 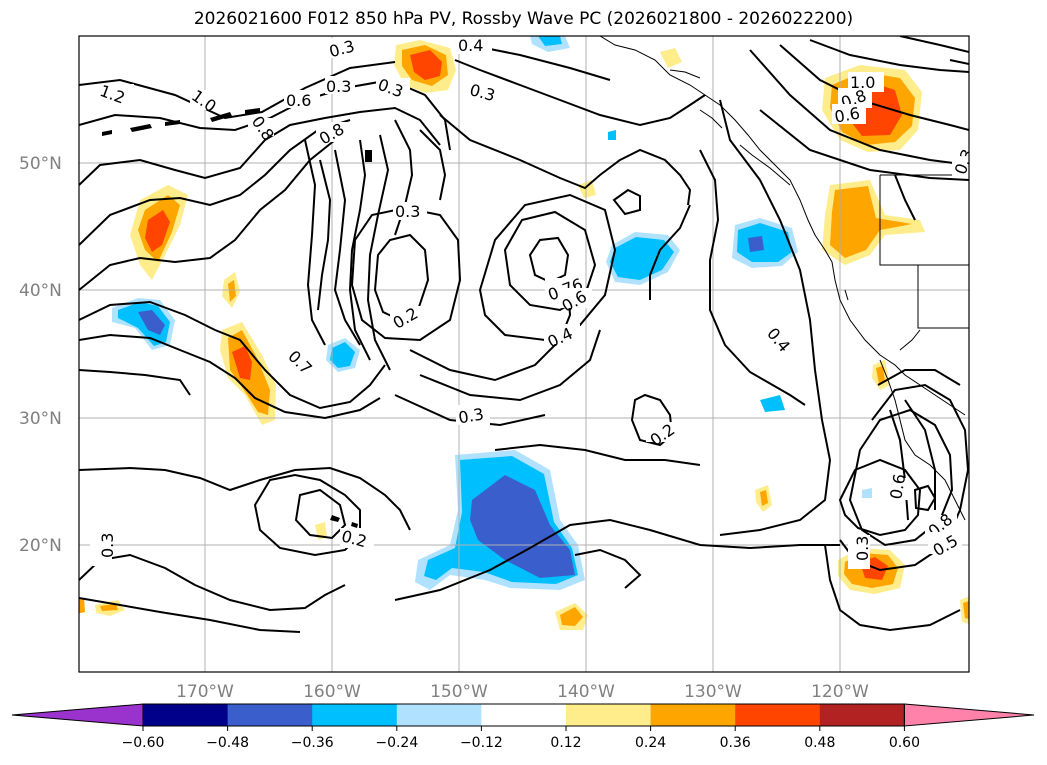 I want to click on lon-label-120w: 120°W, so click(x=840, y=692).